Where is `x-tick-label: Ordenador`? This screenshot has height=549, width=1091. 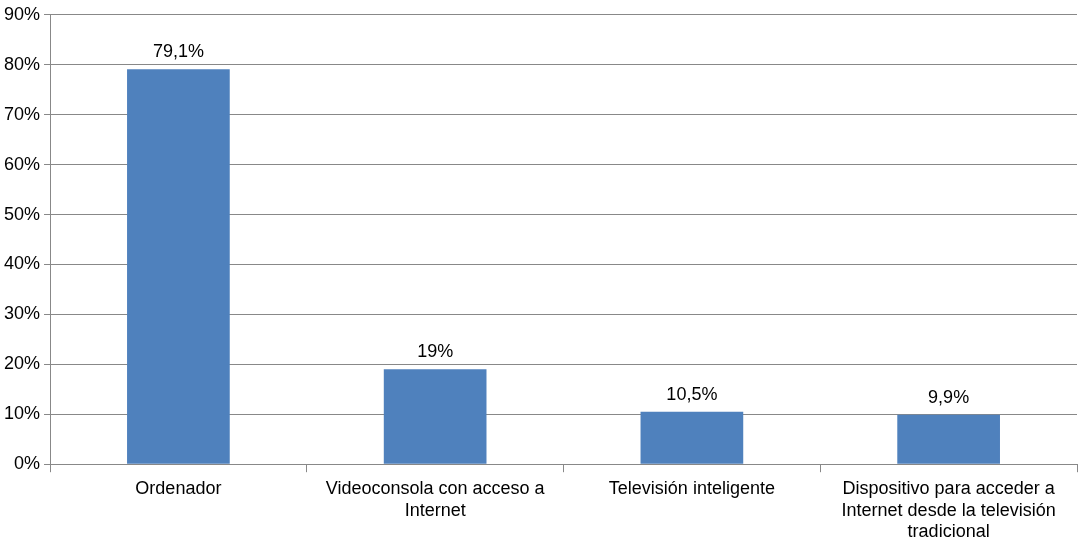
x-tick-label: Ordenador is located at coordinates (178, 487).